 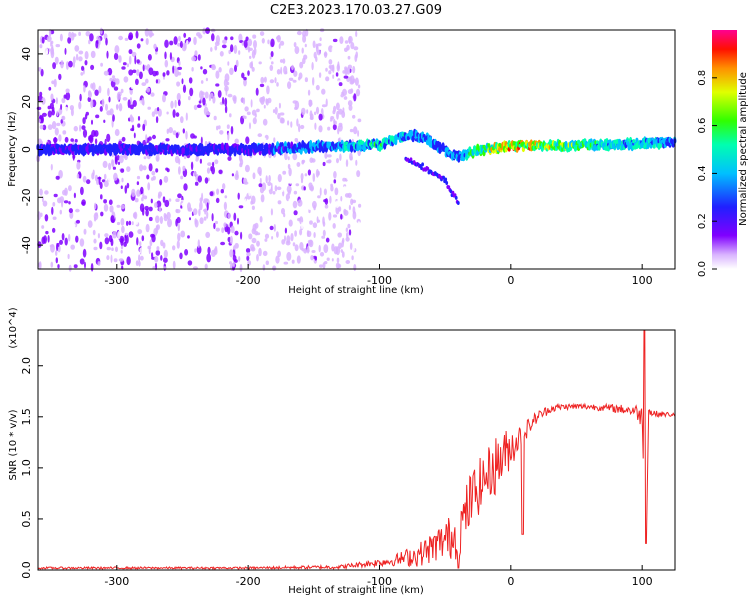 What do you see at coordinates (26, 102) in the screenshot?
I see `y-tick-label: 20` at bounding box center [26, 102].